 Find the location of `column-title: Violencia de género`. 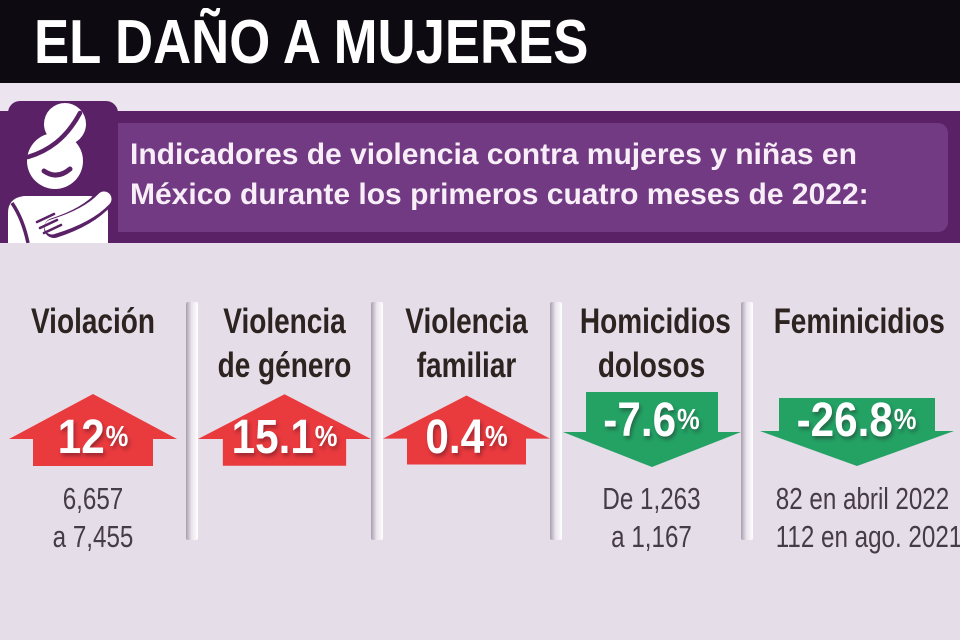

column-title: Violencia de género is located at coordinates (284, 343).